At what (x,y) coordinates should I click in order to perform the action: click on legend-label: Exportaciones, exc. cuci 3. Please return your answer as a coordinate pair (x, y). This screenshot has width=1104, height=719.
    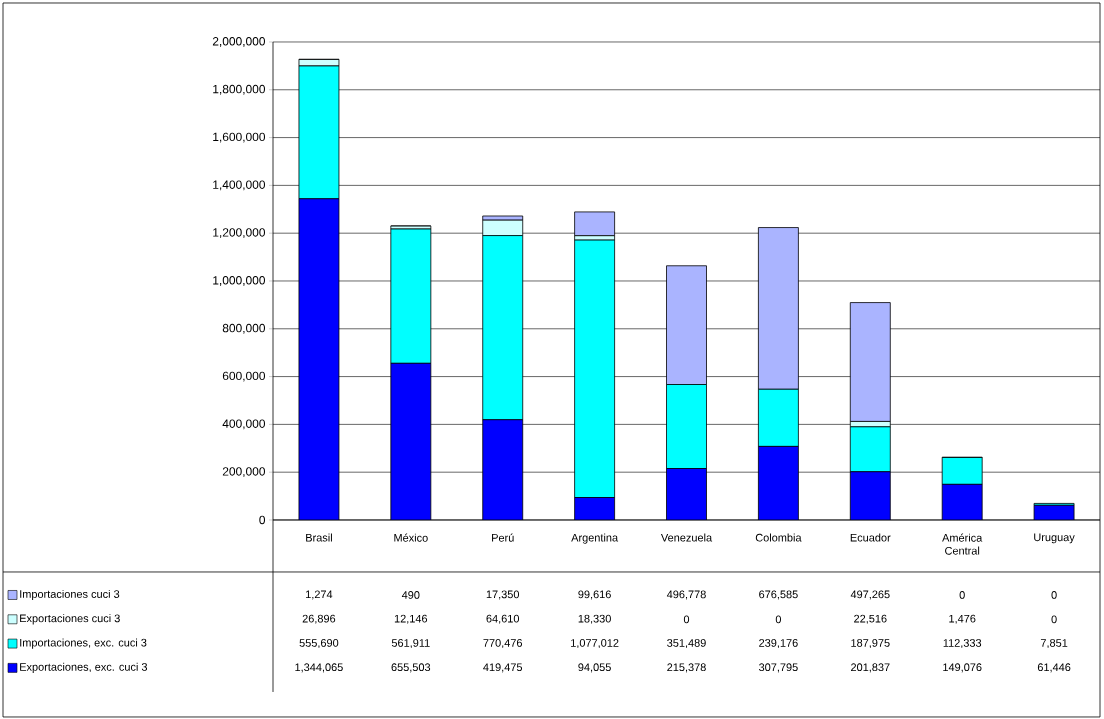
    Looking at the image, I should click on (84, 667).